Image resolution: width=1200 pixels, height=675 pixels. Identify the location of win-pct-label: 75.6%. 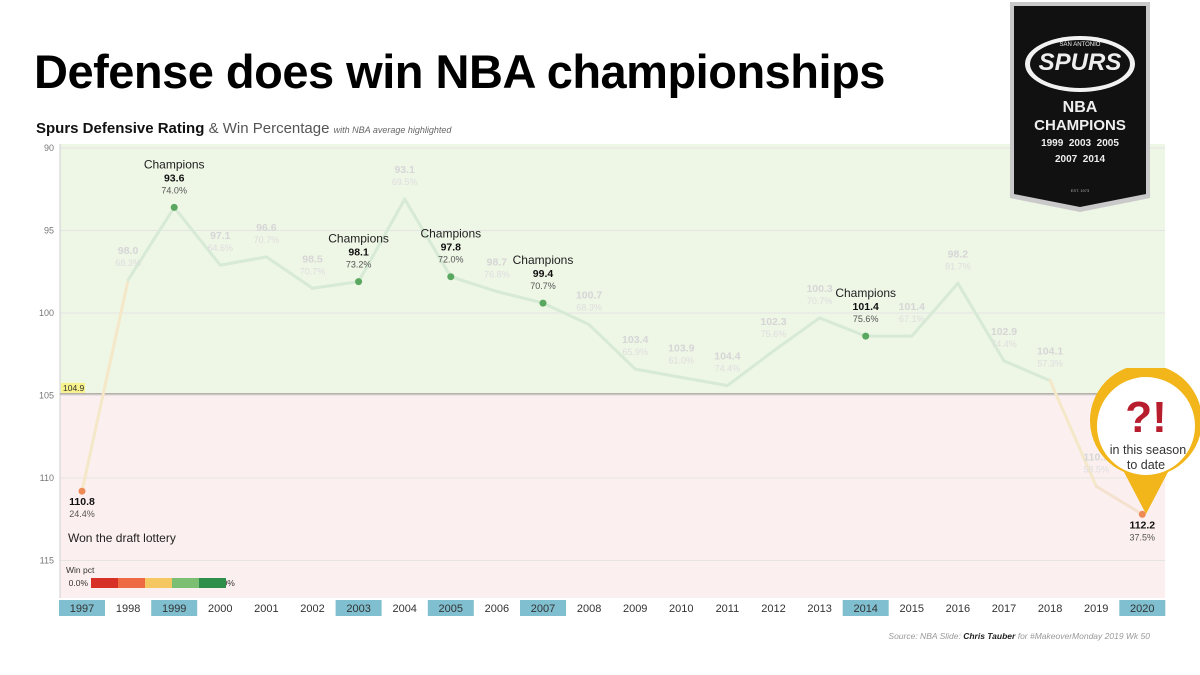
(774, 334).